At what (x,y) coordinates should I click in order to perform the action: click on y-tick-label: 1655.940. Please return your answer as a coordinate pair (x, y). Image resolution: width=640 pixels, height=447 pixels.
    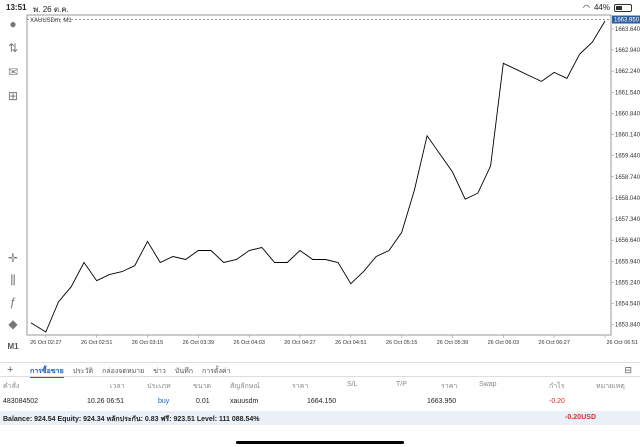
    Looking at the image, I should click on (627, 262).